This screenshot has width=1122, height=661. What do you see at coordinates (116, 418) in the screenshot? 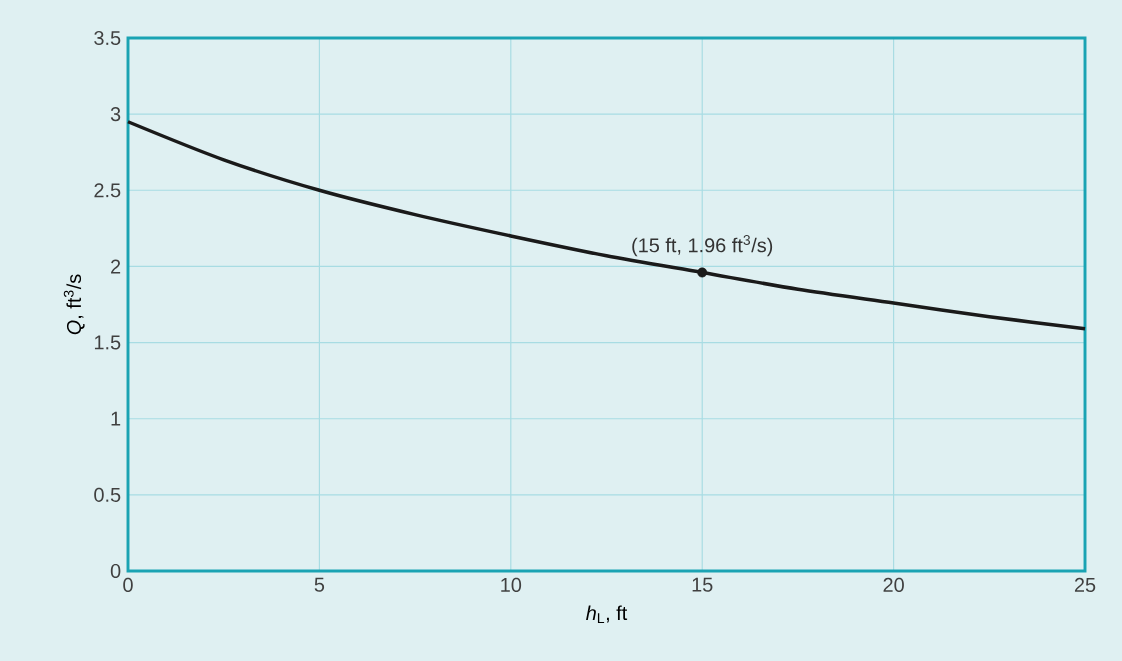
I see `y-tick-label: 1` at bounding box center [116, 418].